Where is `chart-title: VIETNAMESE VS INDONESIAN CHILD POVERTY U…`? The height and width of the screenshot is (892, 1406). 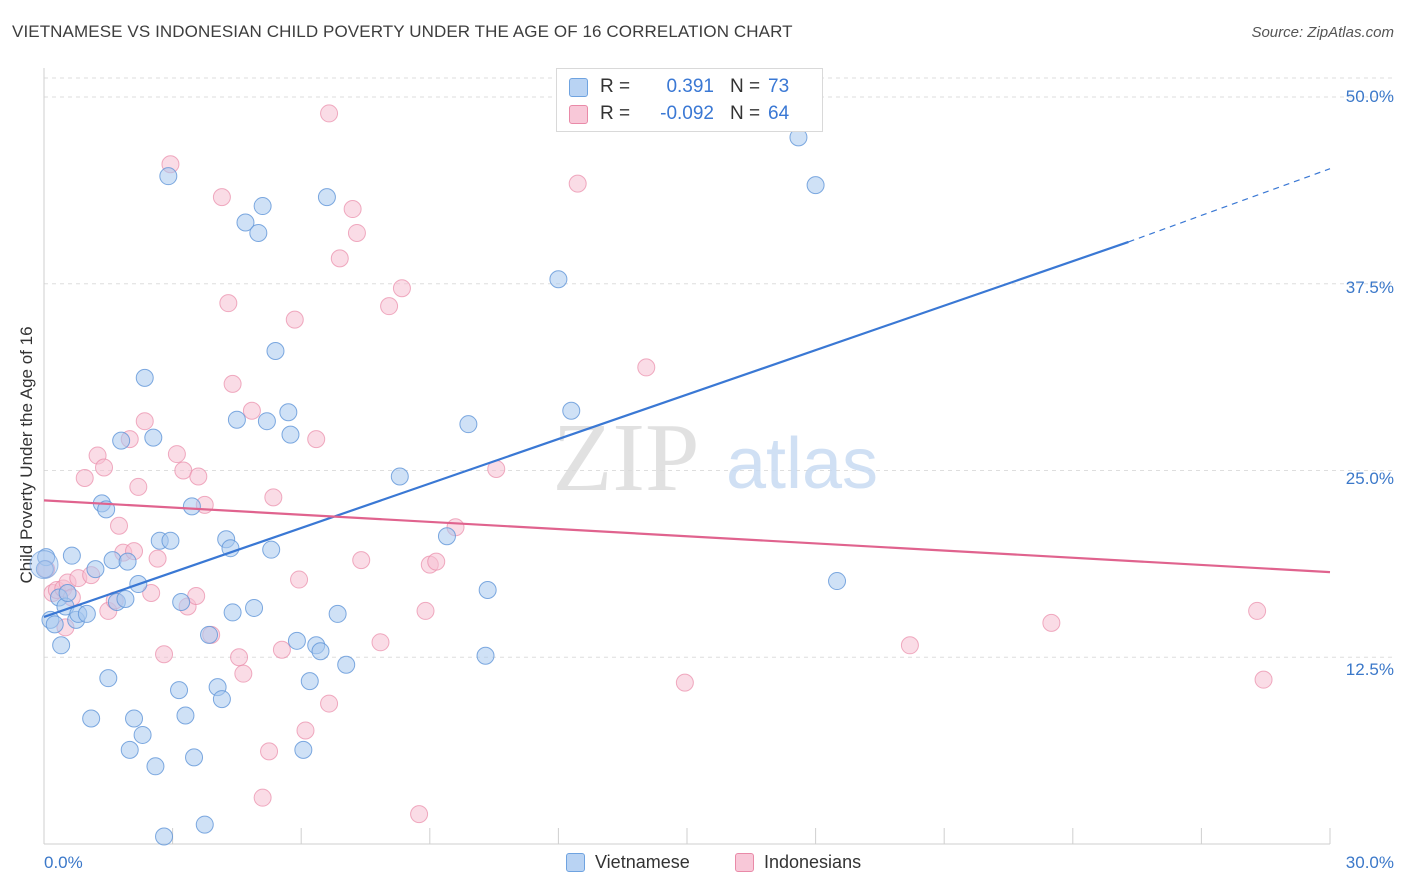
chart-title: VIETNAMESE VS INDONESIAN CHILD POVERTY U… is located at coordinates (402, 31).